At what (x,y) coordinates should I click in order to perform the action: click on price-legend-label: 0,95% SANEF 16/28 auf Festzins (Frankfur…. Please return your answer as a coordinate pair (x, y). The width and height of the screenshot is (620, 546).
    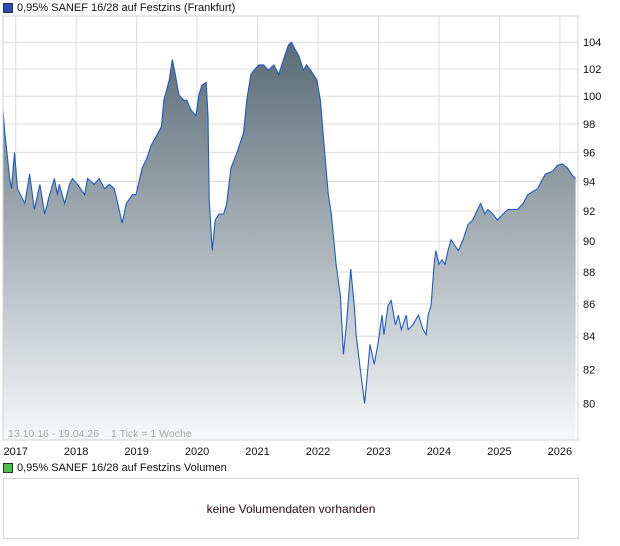
    Looking at the image, I should click on (126, 8).